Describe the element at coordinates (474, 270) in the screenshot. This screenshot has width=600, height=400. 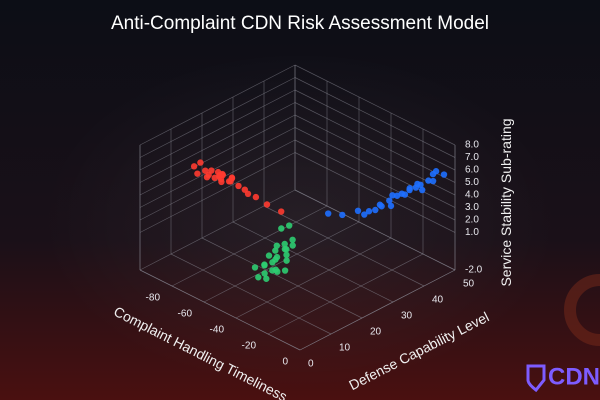
I see `z-tick-label: -2.0` at that location.